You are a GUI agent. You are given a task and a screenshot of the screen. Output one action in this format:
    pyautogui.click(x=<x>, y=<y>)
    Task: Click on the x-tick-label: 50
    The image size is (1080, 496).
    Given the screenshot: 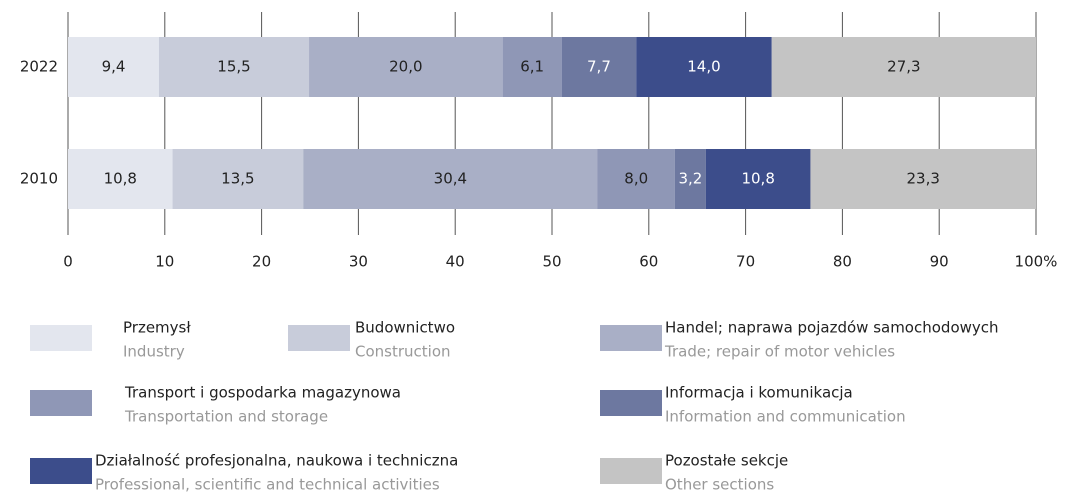 What is the action you would take?
    pyautogui.click(x=551, y=262)
    